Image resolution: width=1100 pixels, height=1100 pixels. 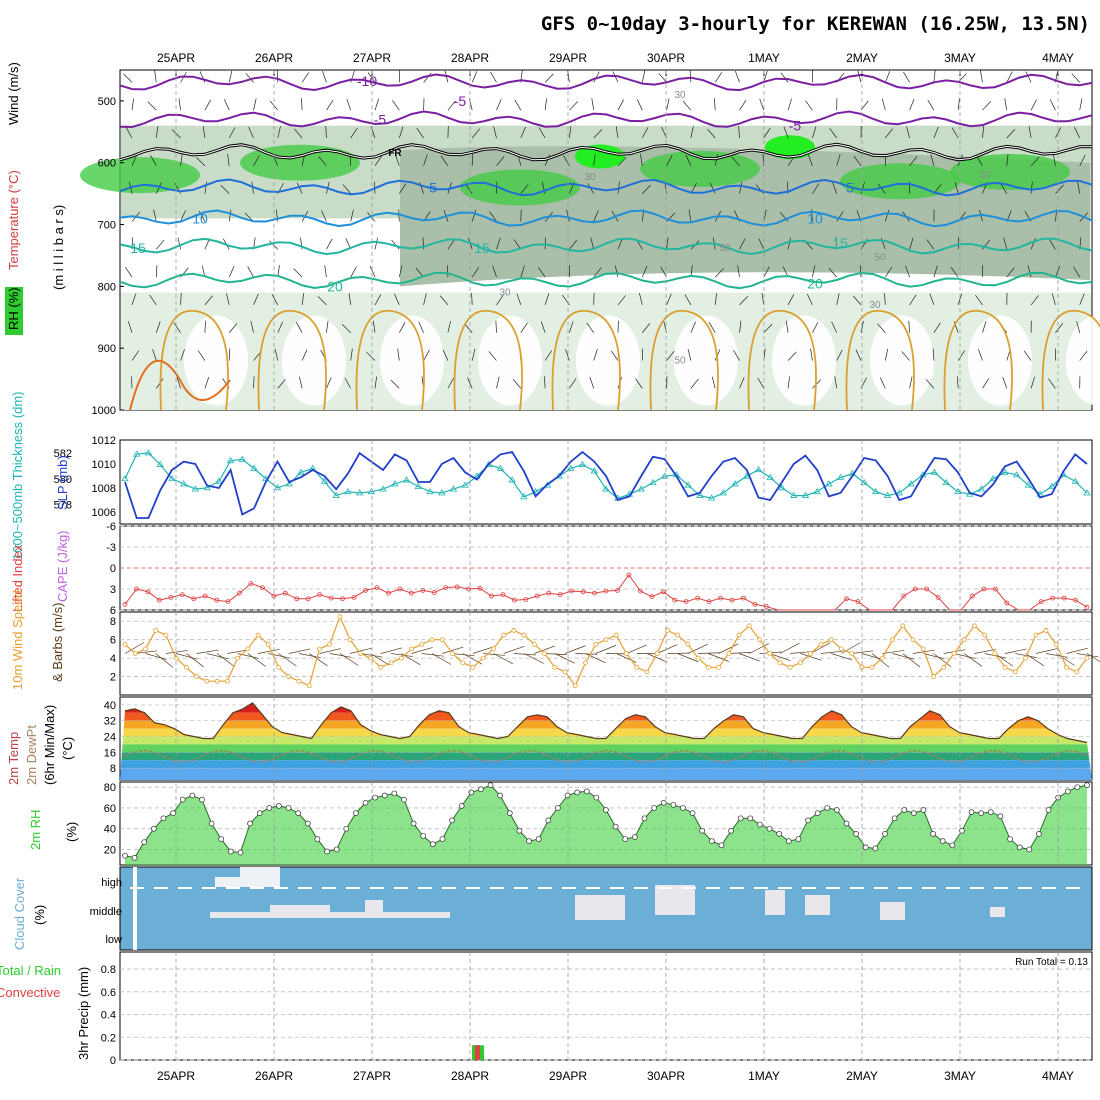 I want to click on run-total: Run Total = 0.13, so click(x=1051, y=962).